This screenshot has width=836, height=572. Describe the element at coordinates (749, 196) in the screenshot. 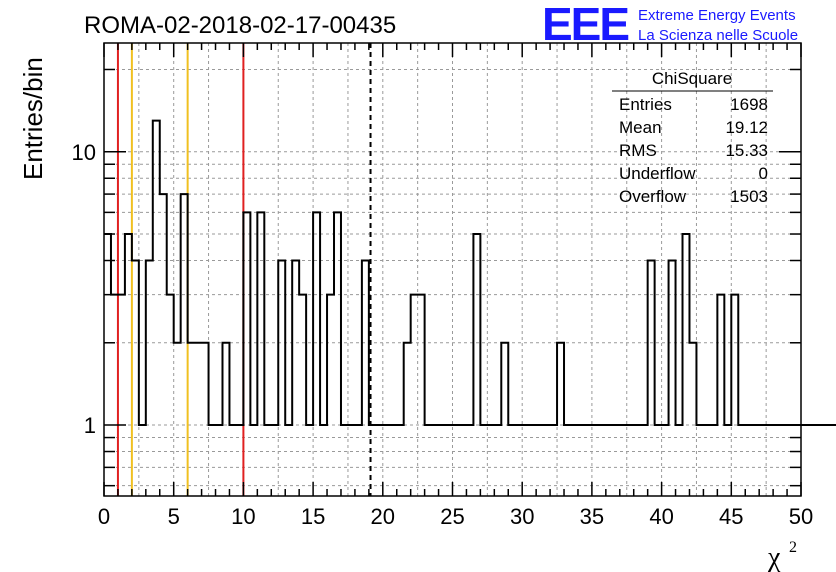

I see `stats-row-value: 1503` at that location.